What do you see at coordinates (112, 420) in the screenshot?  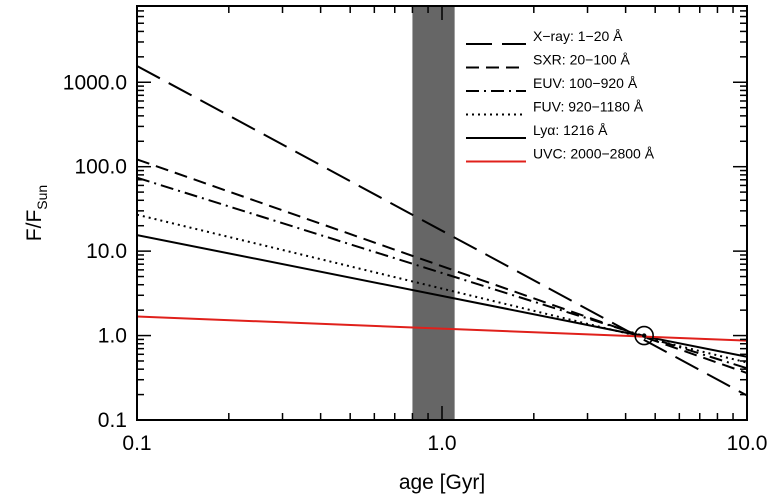 I see `y-tick-label-0: 0.1` at bounding box center [112, 420].